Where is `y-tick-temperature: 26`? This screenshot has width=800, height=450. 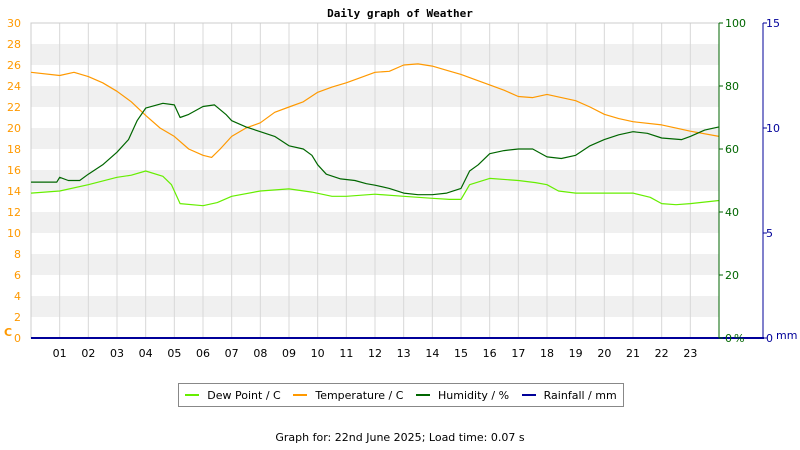 y-tick-temperature: 26 is located at coordinates (14, 65).